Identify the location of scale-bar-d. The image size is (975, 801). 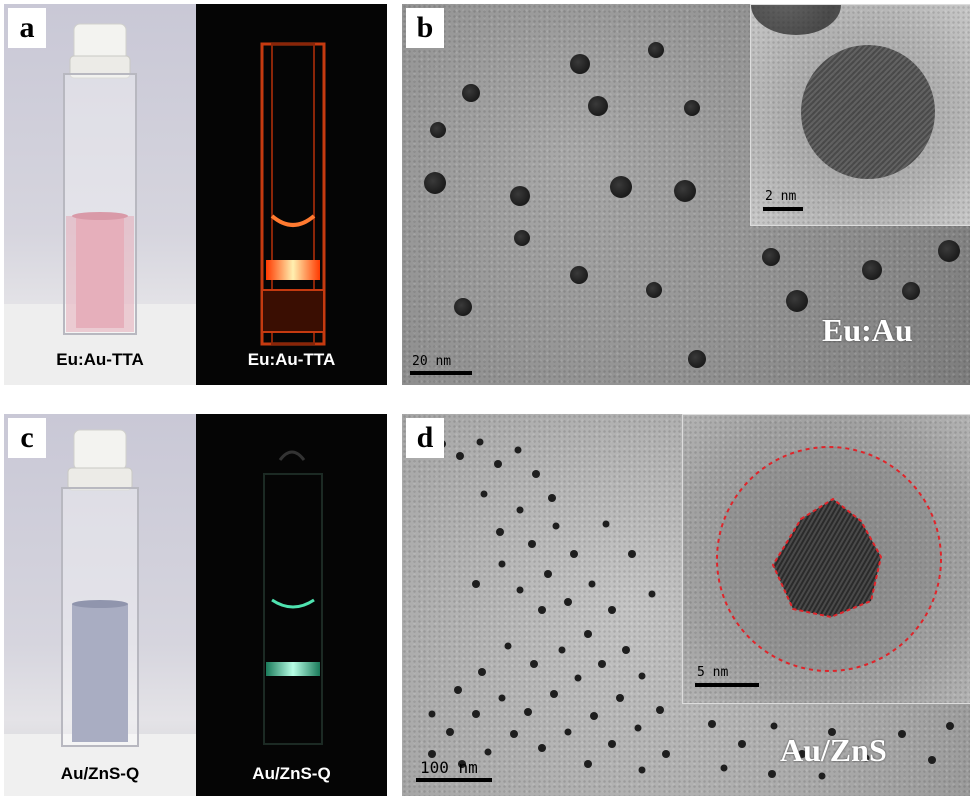
(454, 780).